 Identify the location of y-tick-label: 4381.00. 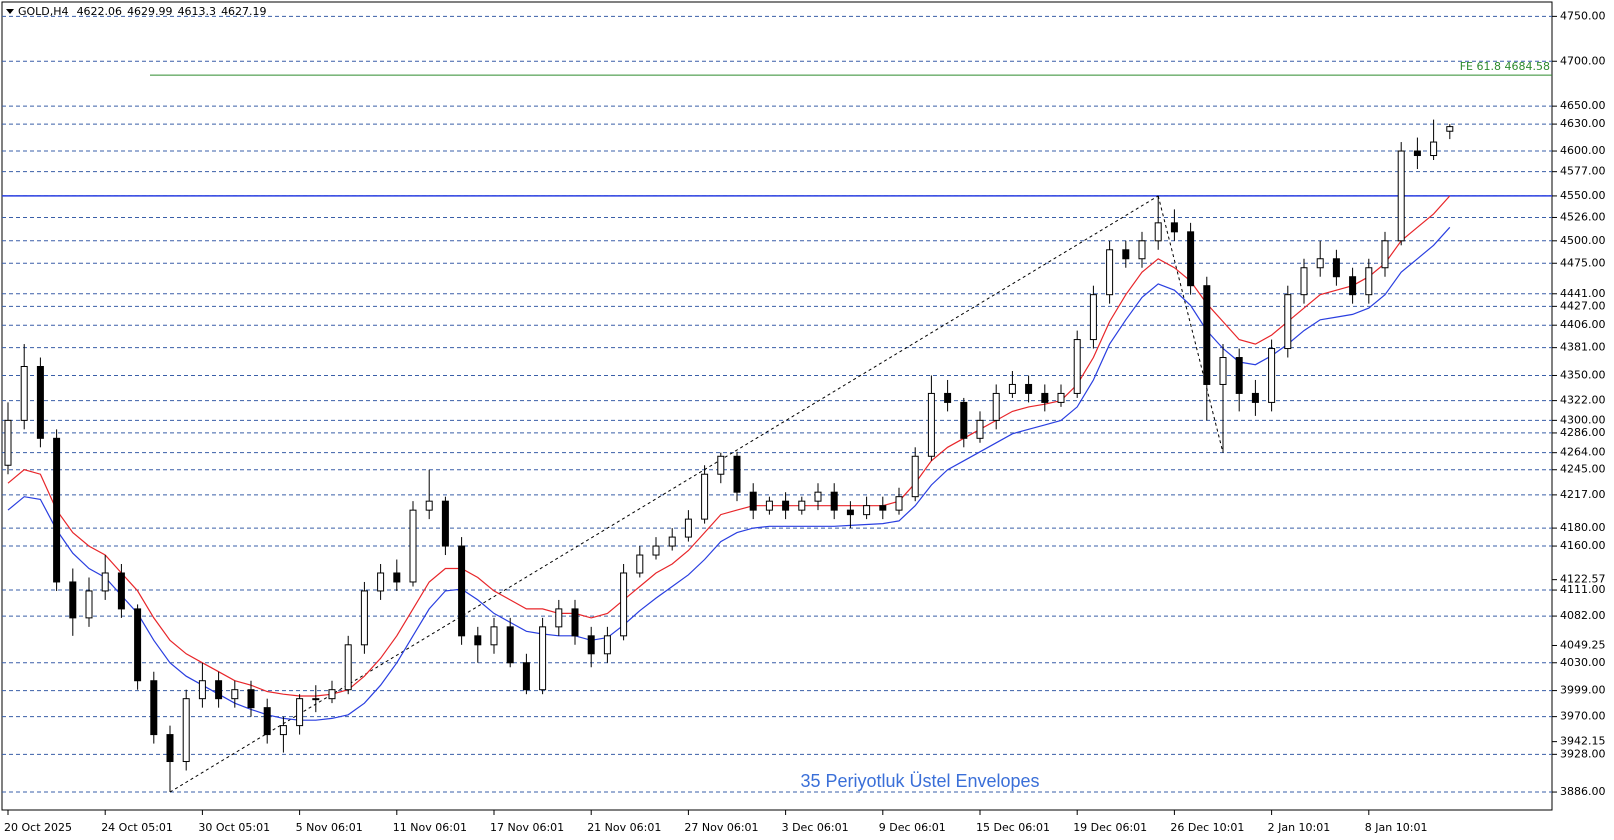
(1583, 347).